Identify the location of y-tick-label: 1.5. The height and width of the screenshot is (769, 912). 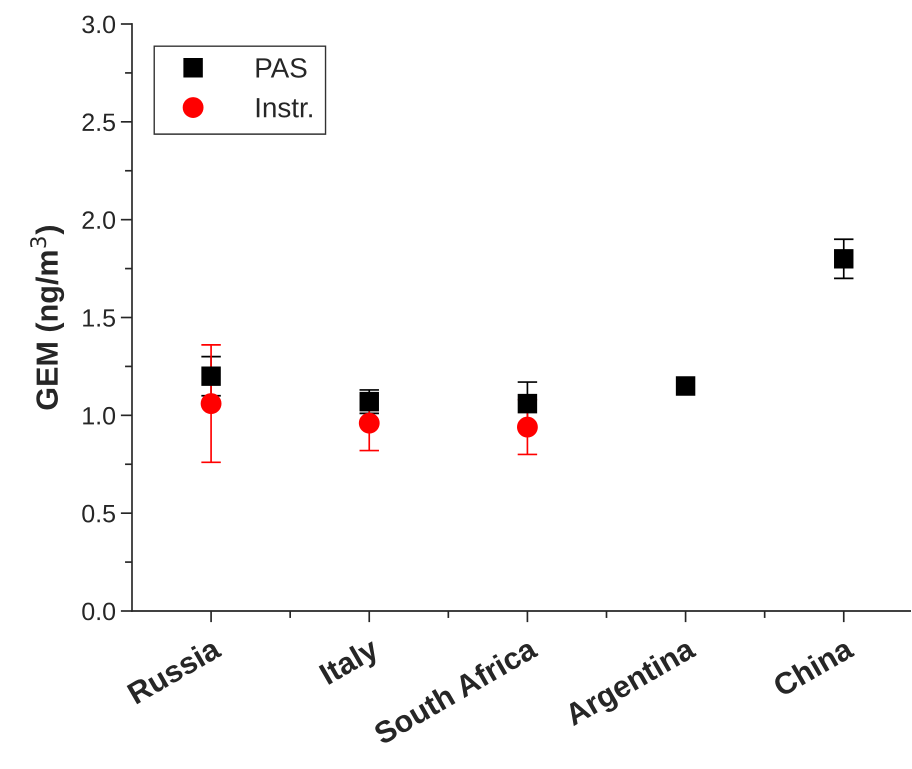
(99, 318).